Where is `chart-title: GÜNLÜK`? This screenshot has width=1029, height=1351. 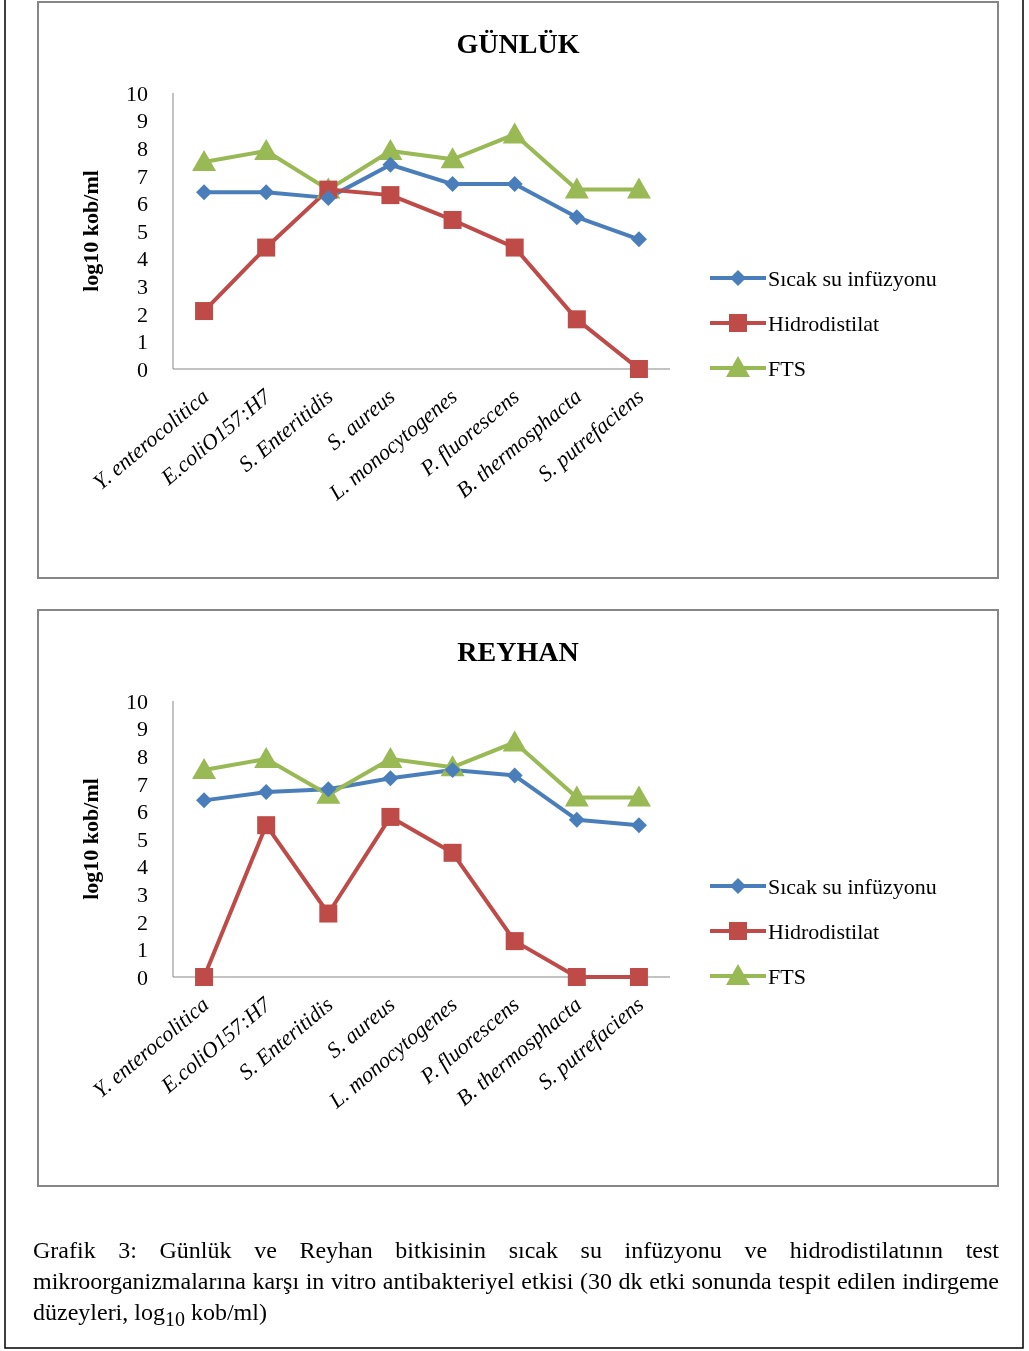
chart-title: GÜNLÜK is located at coordinates (518, 43).